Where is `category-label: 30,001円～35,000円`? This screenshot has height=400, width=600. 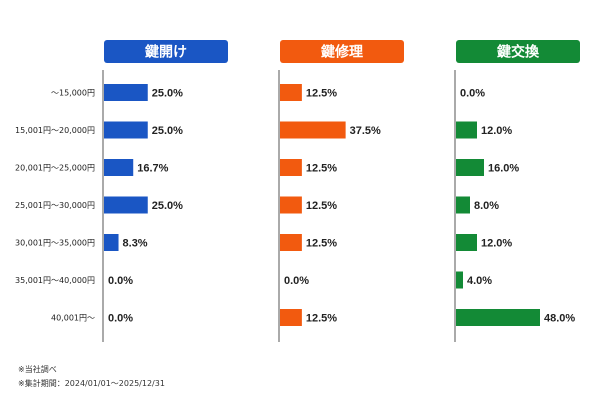
category-label: 30,001円～35,000円 is located at coordinates (55, 243).